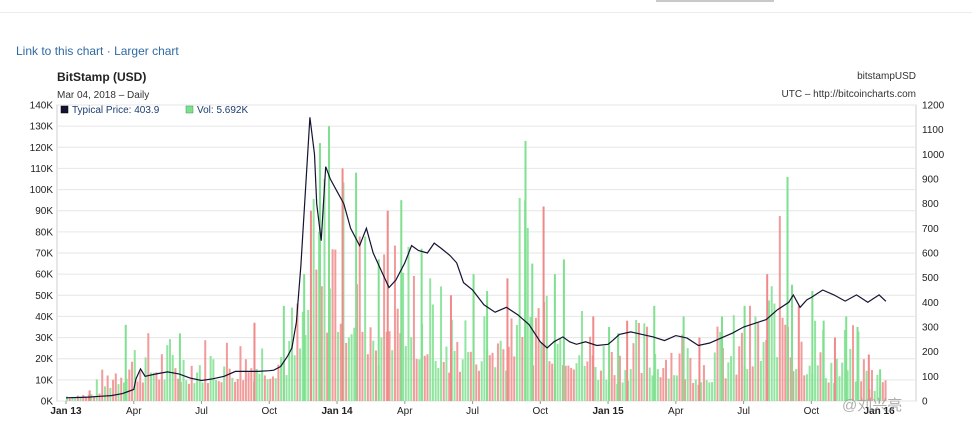 Image resolution: width=972 pixels, height=426 pixels. Describe the element at coordinates (201, 411) in the screenshot. I see `x-tick-label: Jul` at that location.